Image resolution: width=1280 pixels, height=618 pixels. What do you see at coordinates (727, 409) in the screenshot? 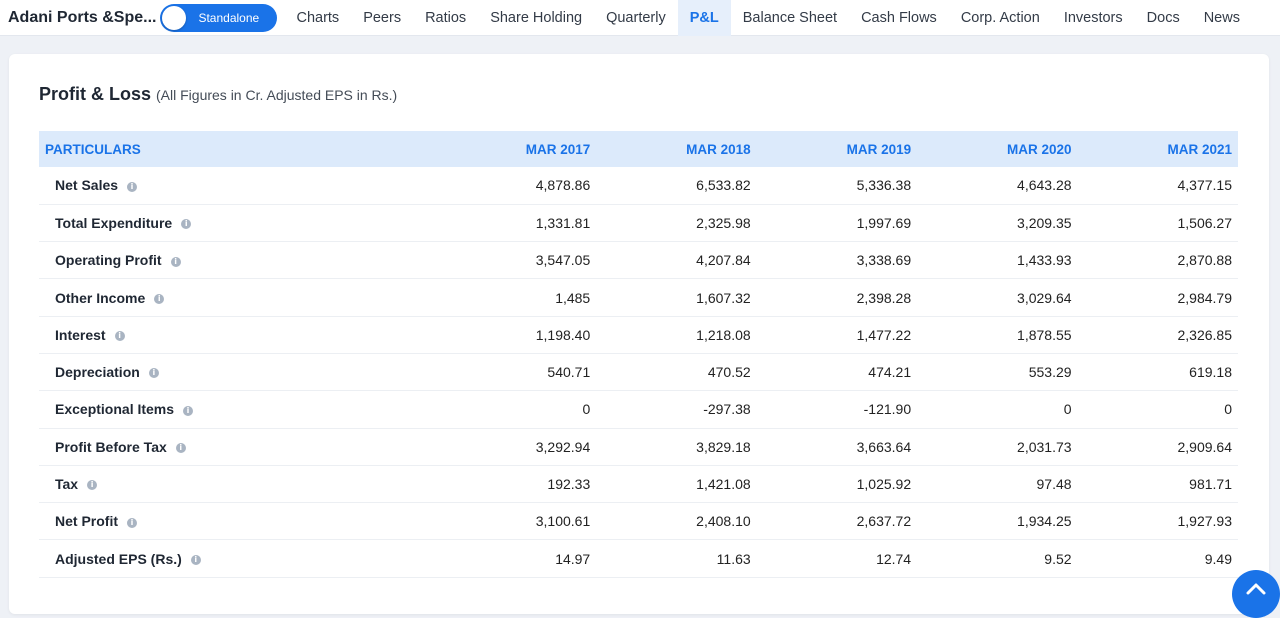
I see `value-cell: -297.38` at bounding box center [727, 409].